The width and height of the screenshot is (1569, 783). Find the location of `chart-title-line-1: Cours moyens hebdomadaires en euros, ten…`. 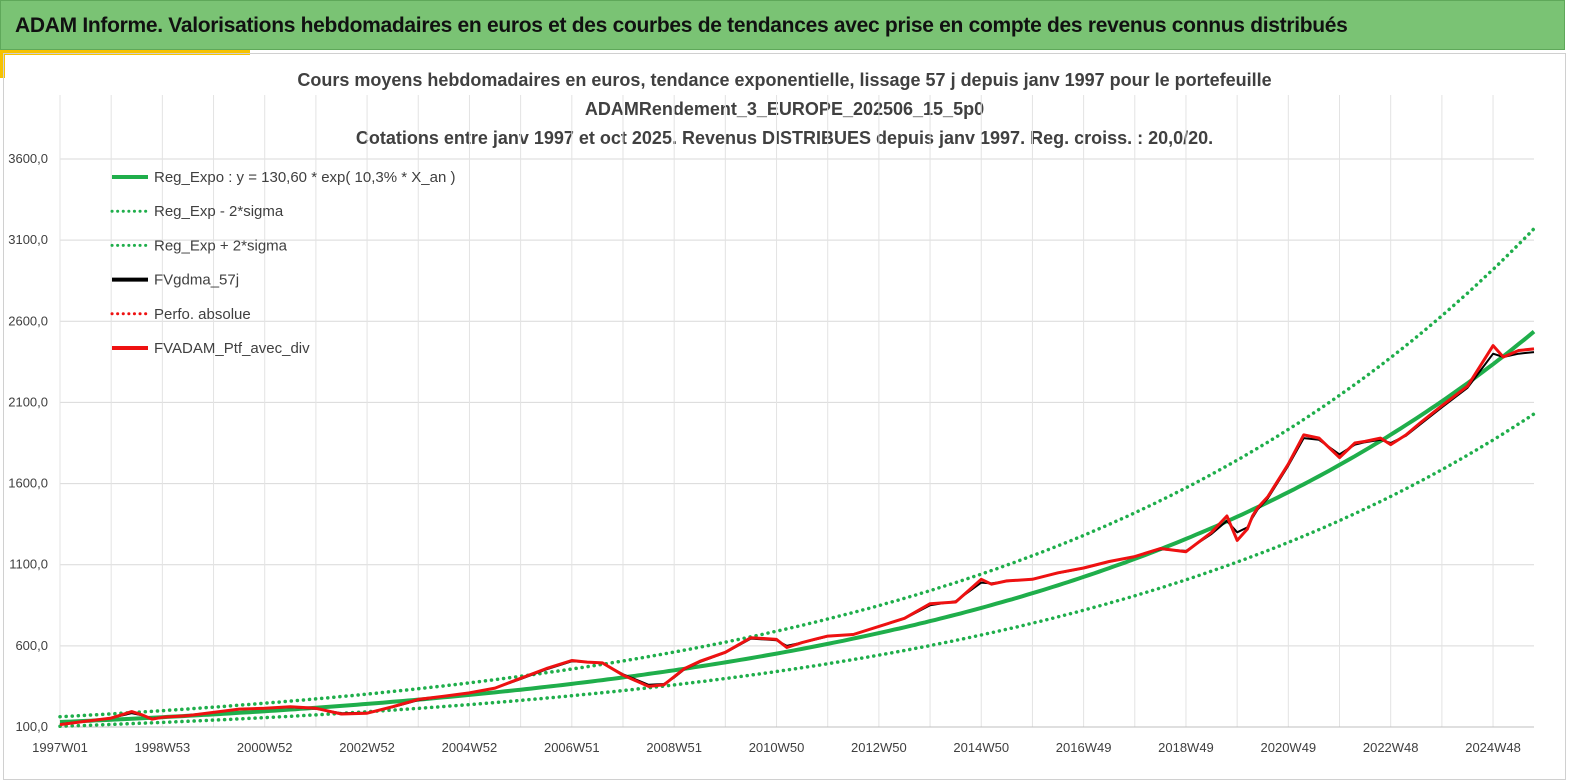

chart-title-line-1: Cours moyens hebdomadaires en euros, ten… is located at coordinates (784, 80).